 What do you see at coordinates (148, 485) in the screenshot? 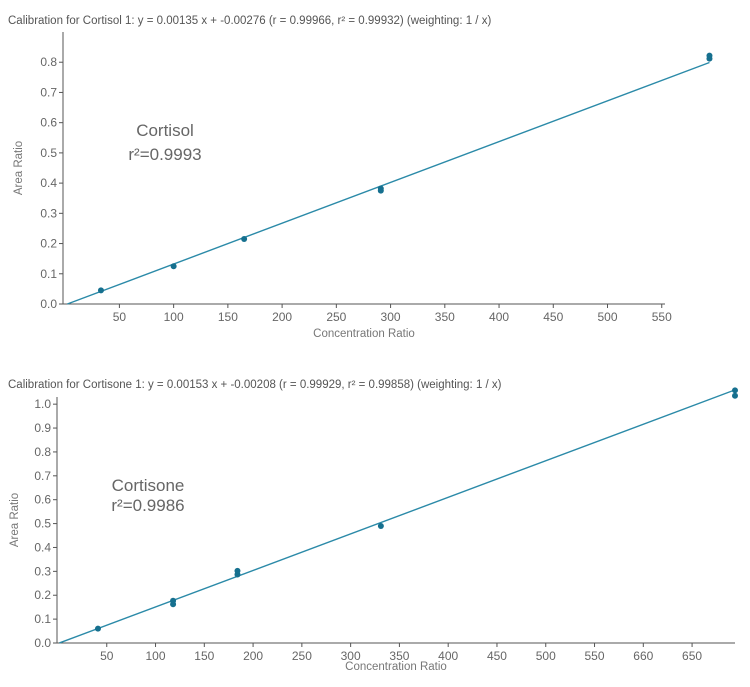
I see `annotation-compound: Cortisone` at bounding box center [148, 485].